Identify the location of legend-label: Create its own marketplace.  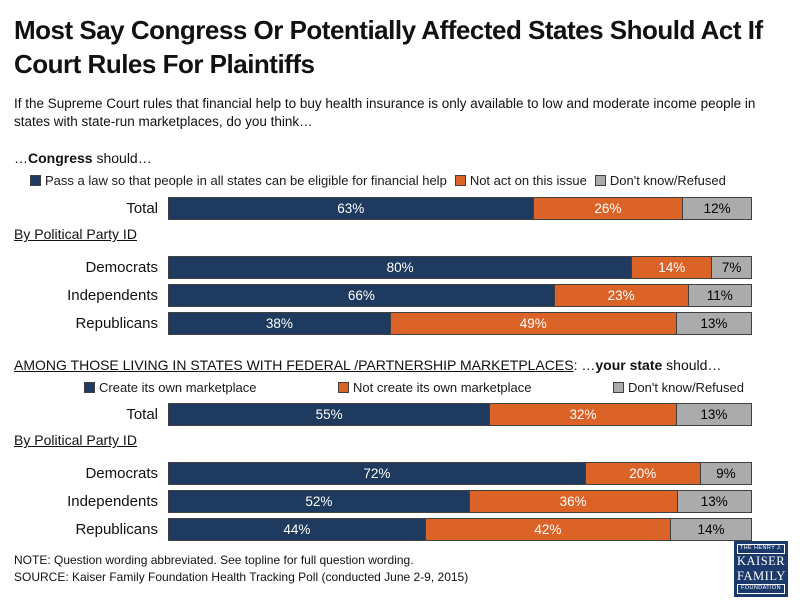
(178, 388).